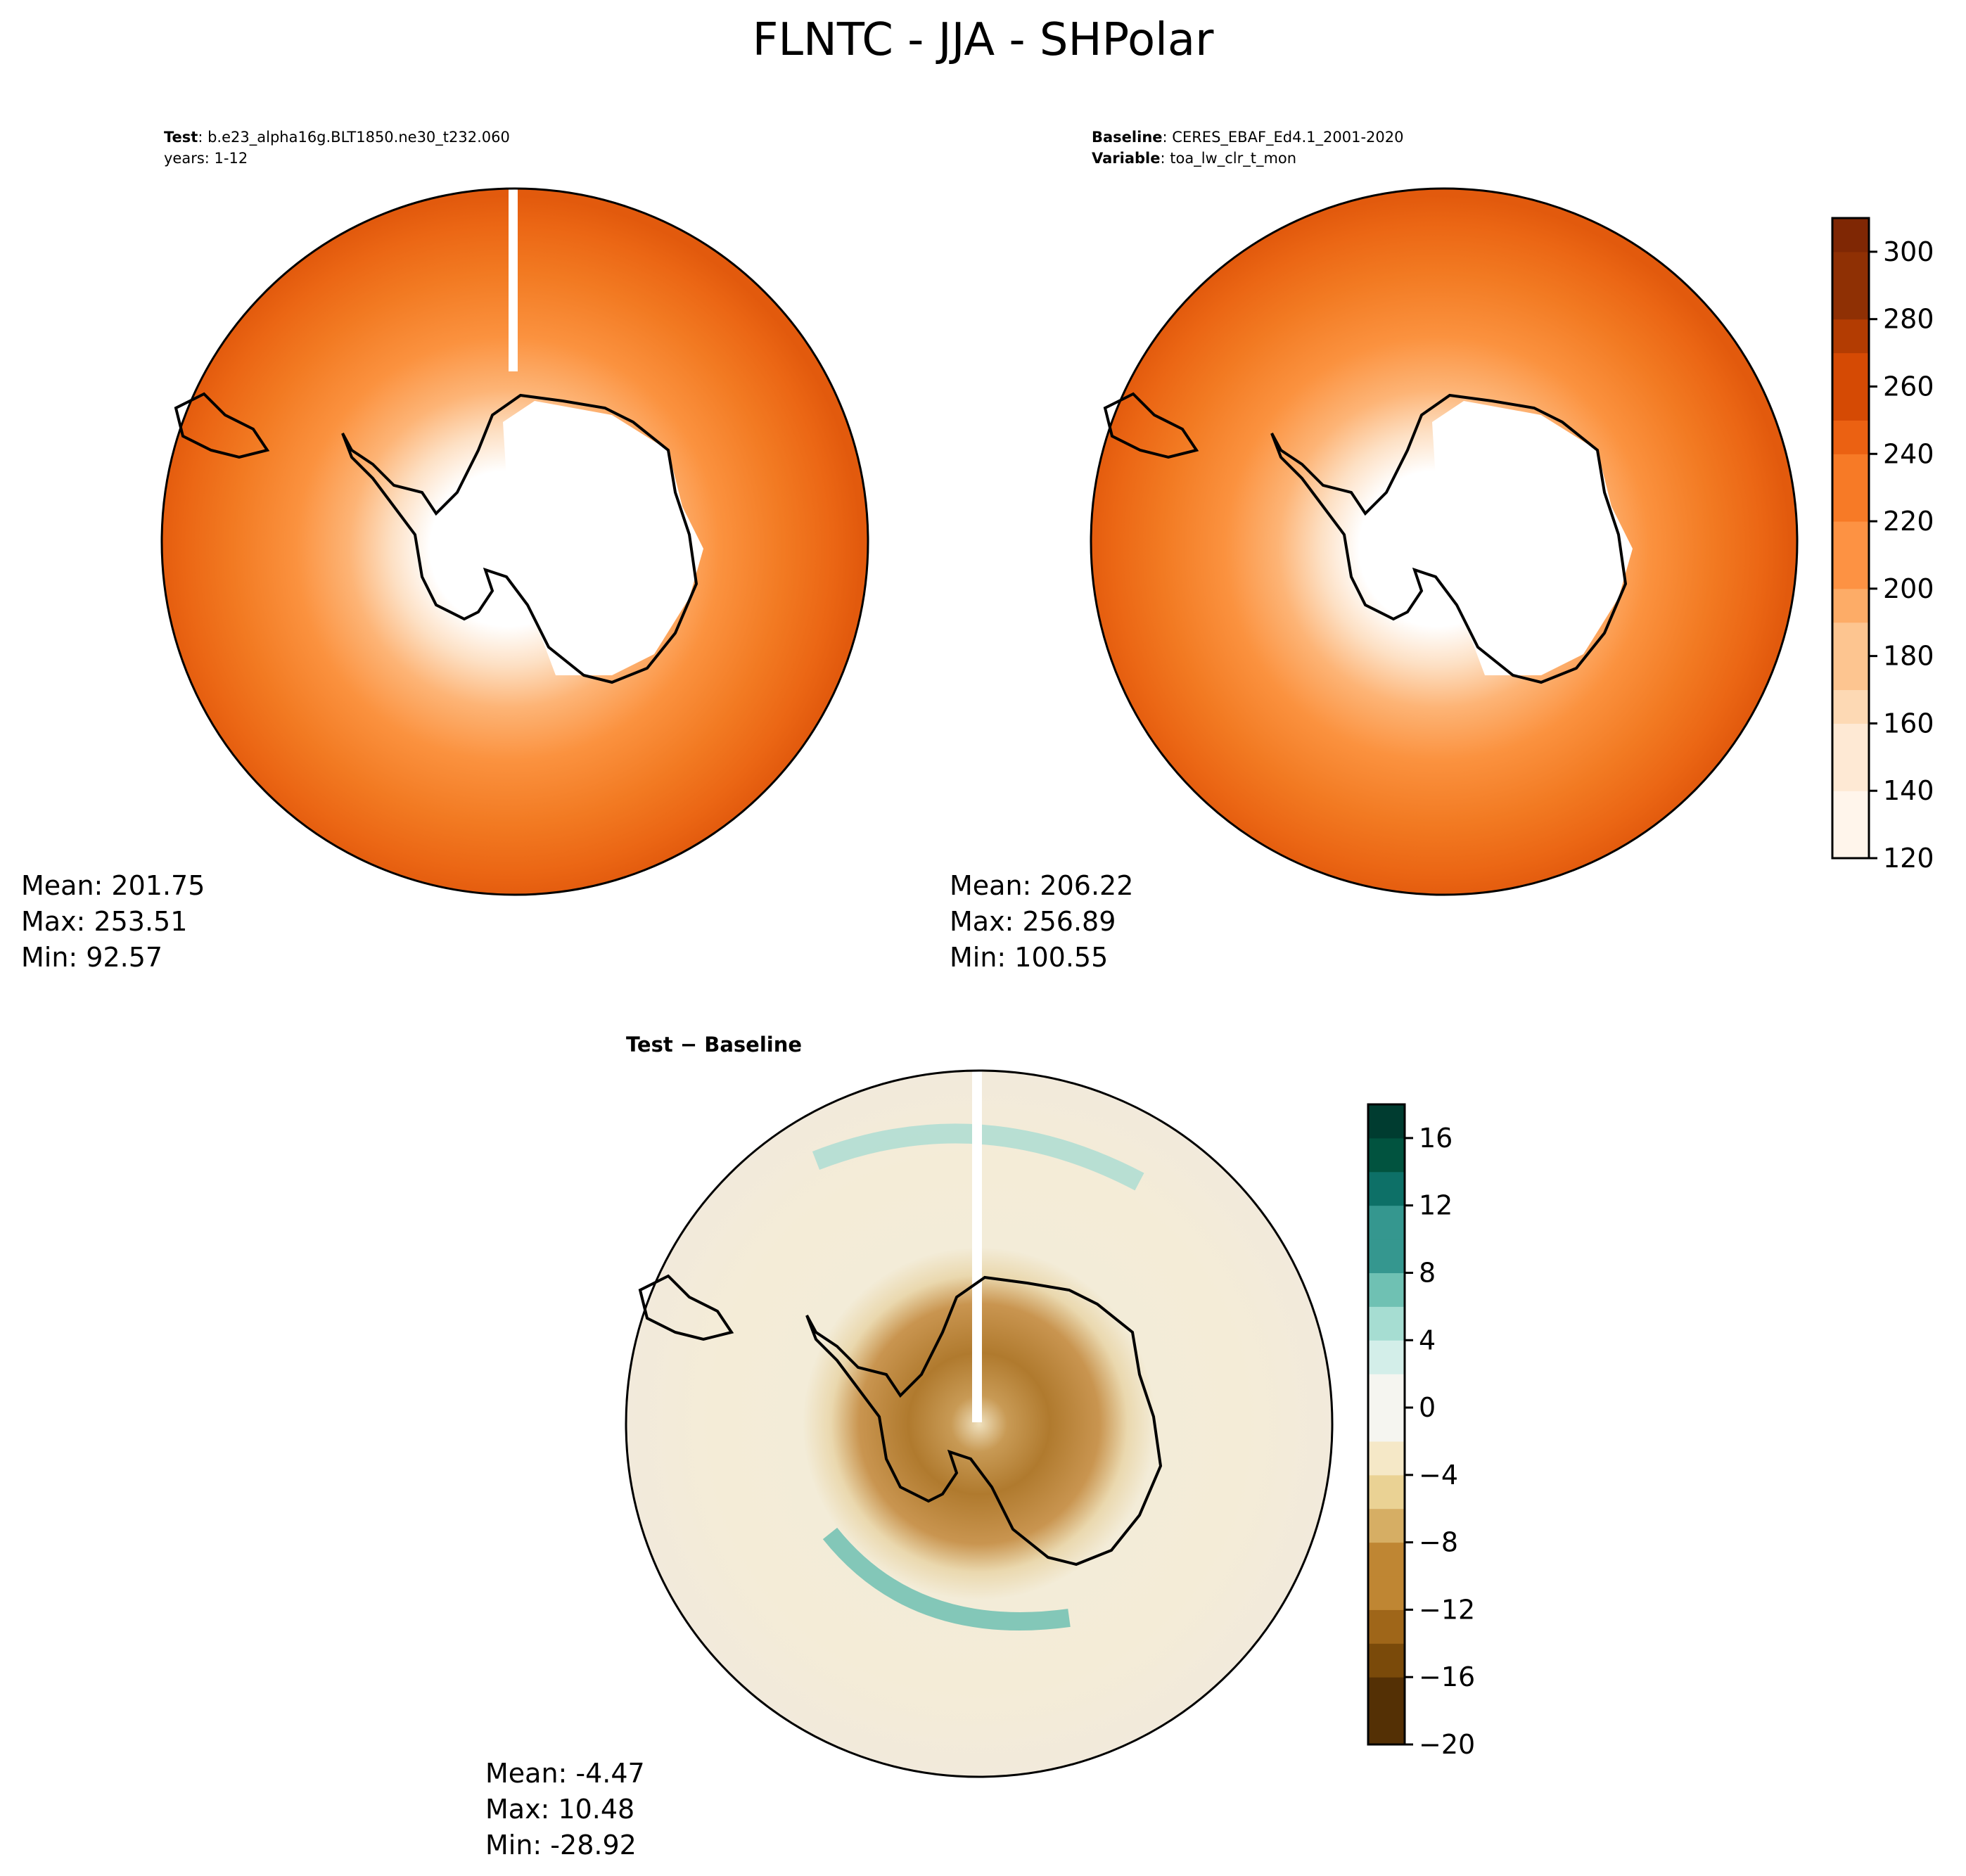 The width and height of the screenshot is (1966, 1876). What do you see at coordinates (1436, 1138) in the screenshot?
I see `brbg-colorbar-tick-label: 16` at bounding box center [1436, 1138].